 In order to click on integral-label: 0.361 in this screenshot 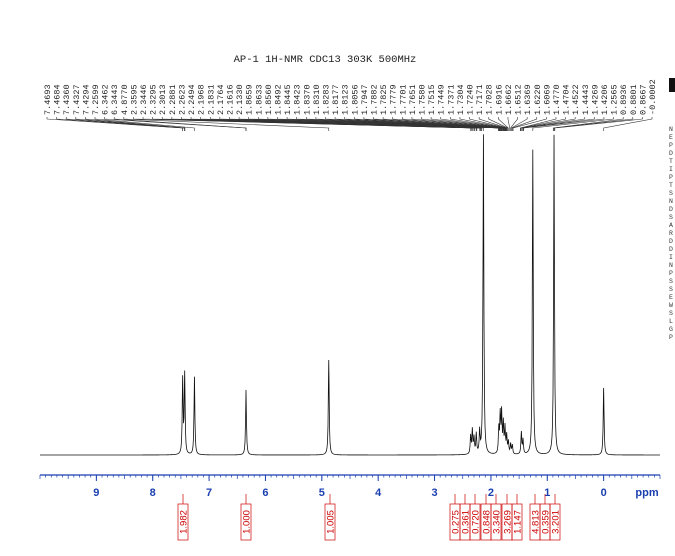, I will do `click(466, 522)`.